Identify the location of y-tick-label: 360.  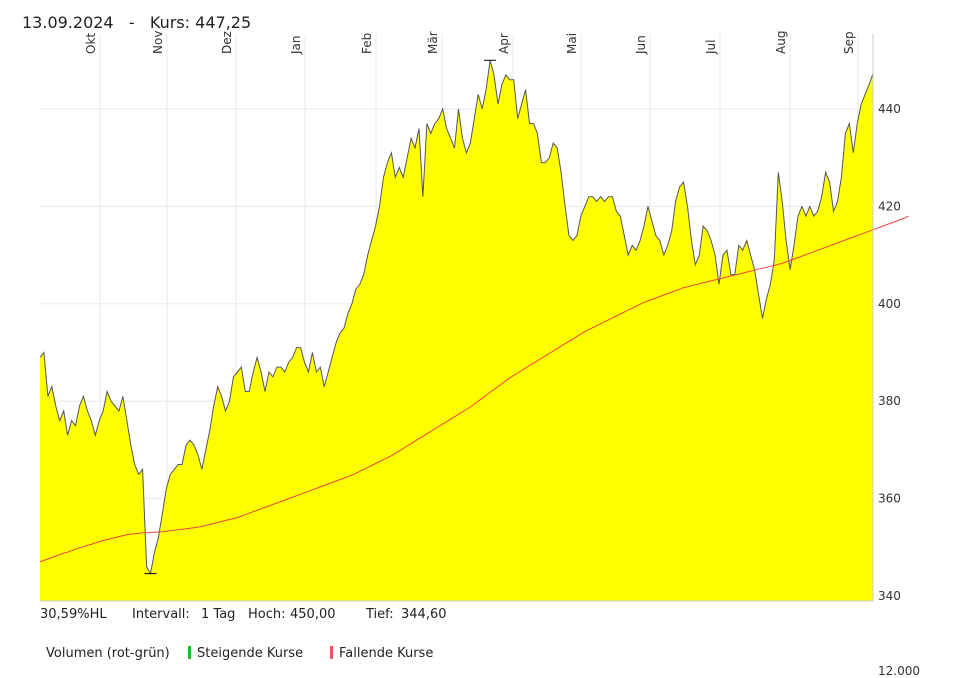
(889, 499).